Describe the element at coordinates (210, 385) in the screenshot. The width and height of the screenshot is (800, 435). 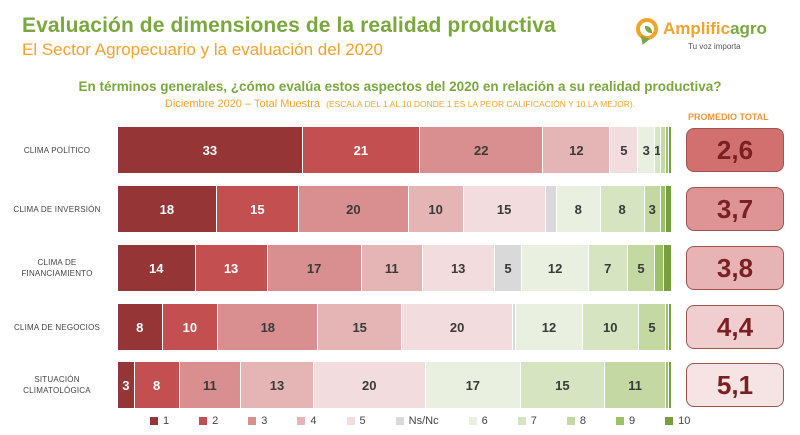
I see `bar-segment: 11` at that location.